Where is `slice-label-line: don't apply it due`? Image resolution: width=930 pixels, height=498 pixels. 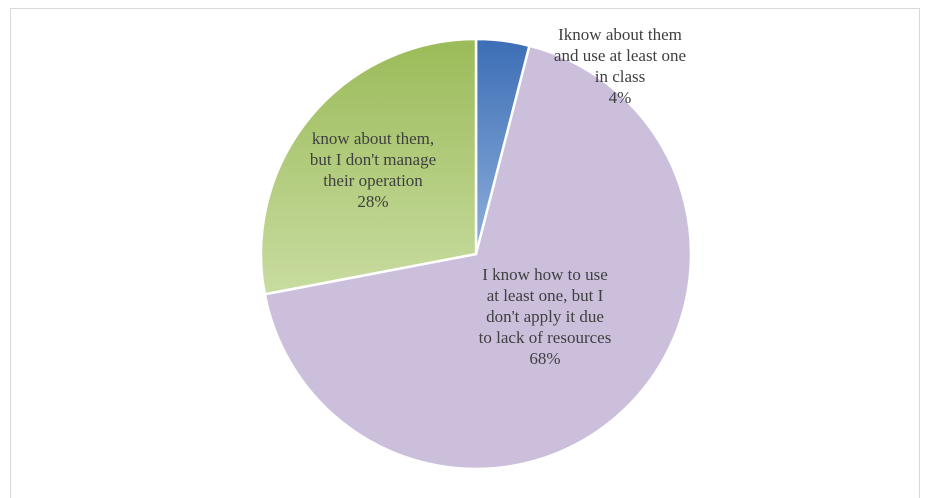 slice-label-line: don't apply it due is located at coordinates (545, 316).